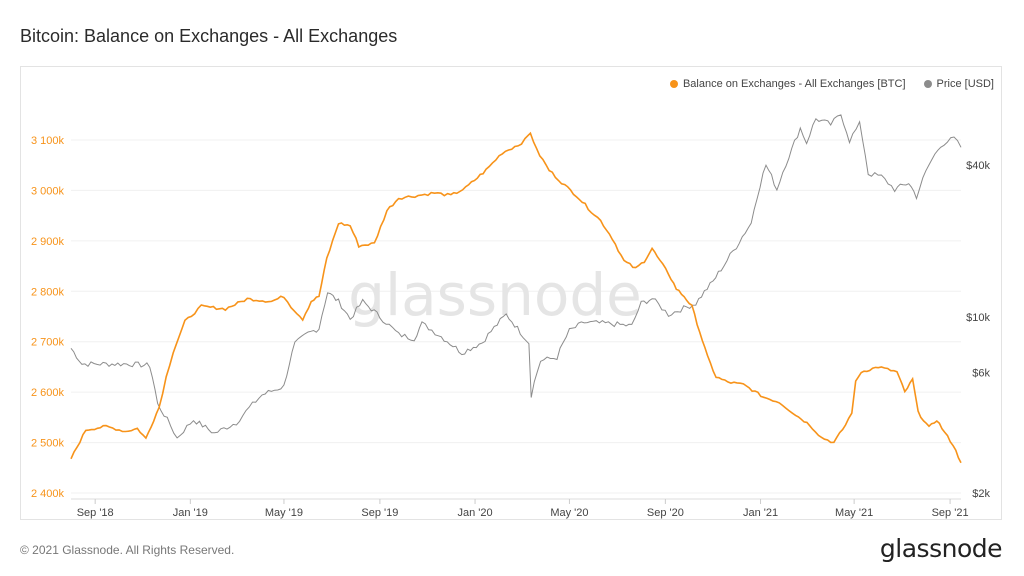  Describe the element at coordinates (978, 330) in the screenshot. I see `right-axis: $2k $6k $10k $40k` at that location.